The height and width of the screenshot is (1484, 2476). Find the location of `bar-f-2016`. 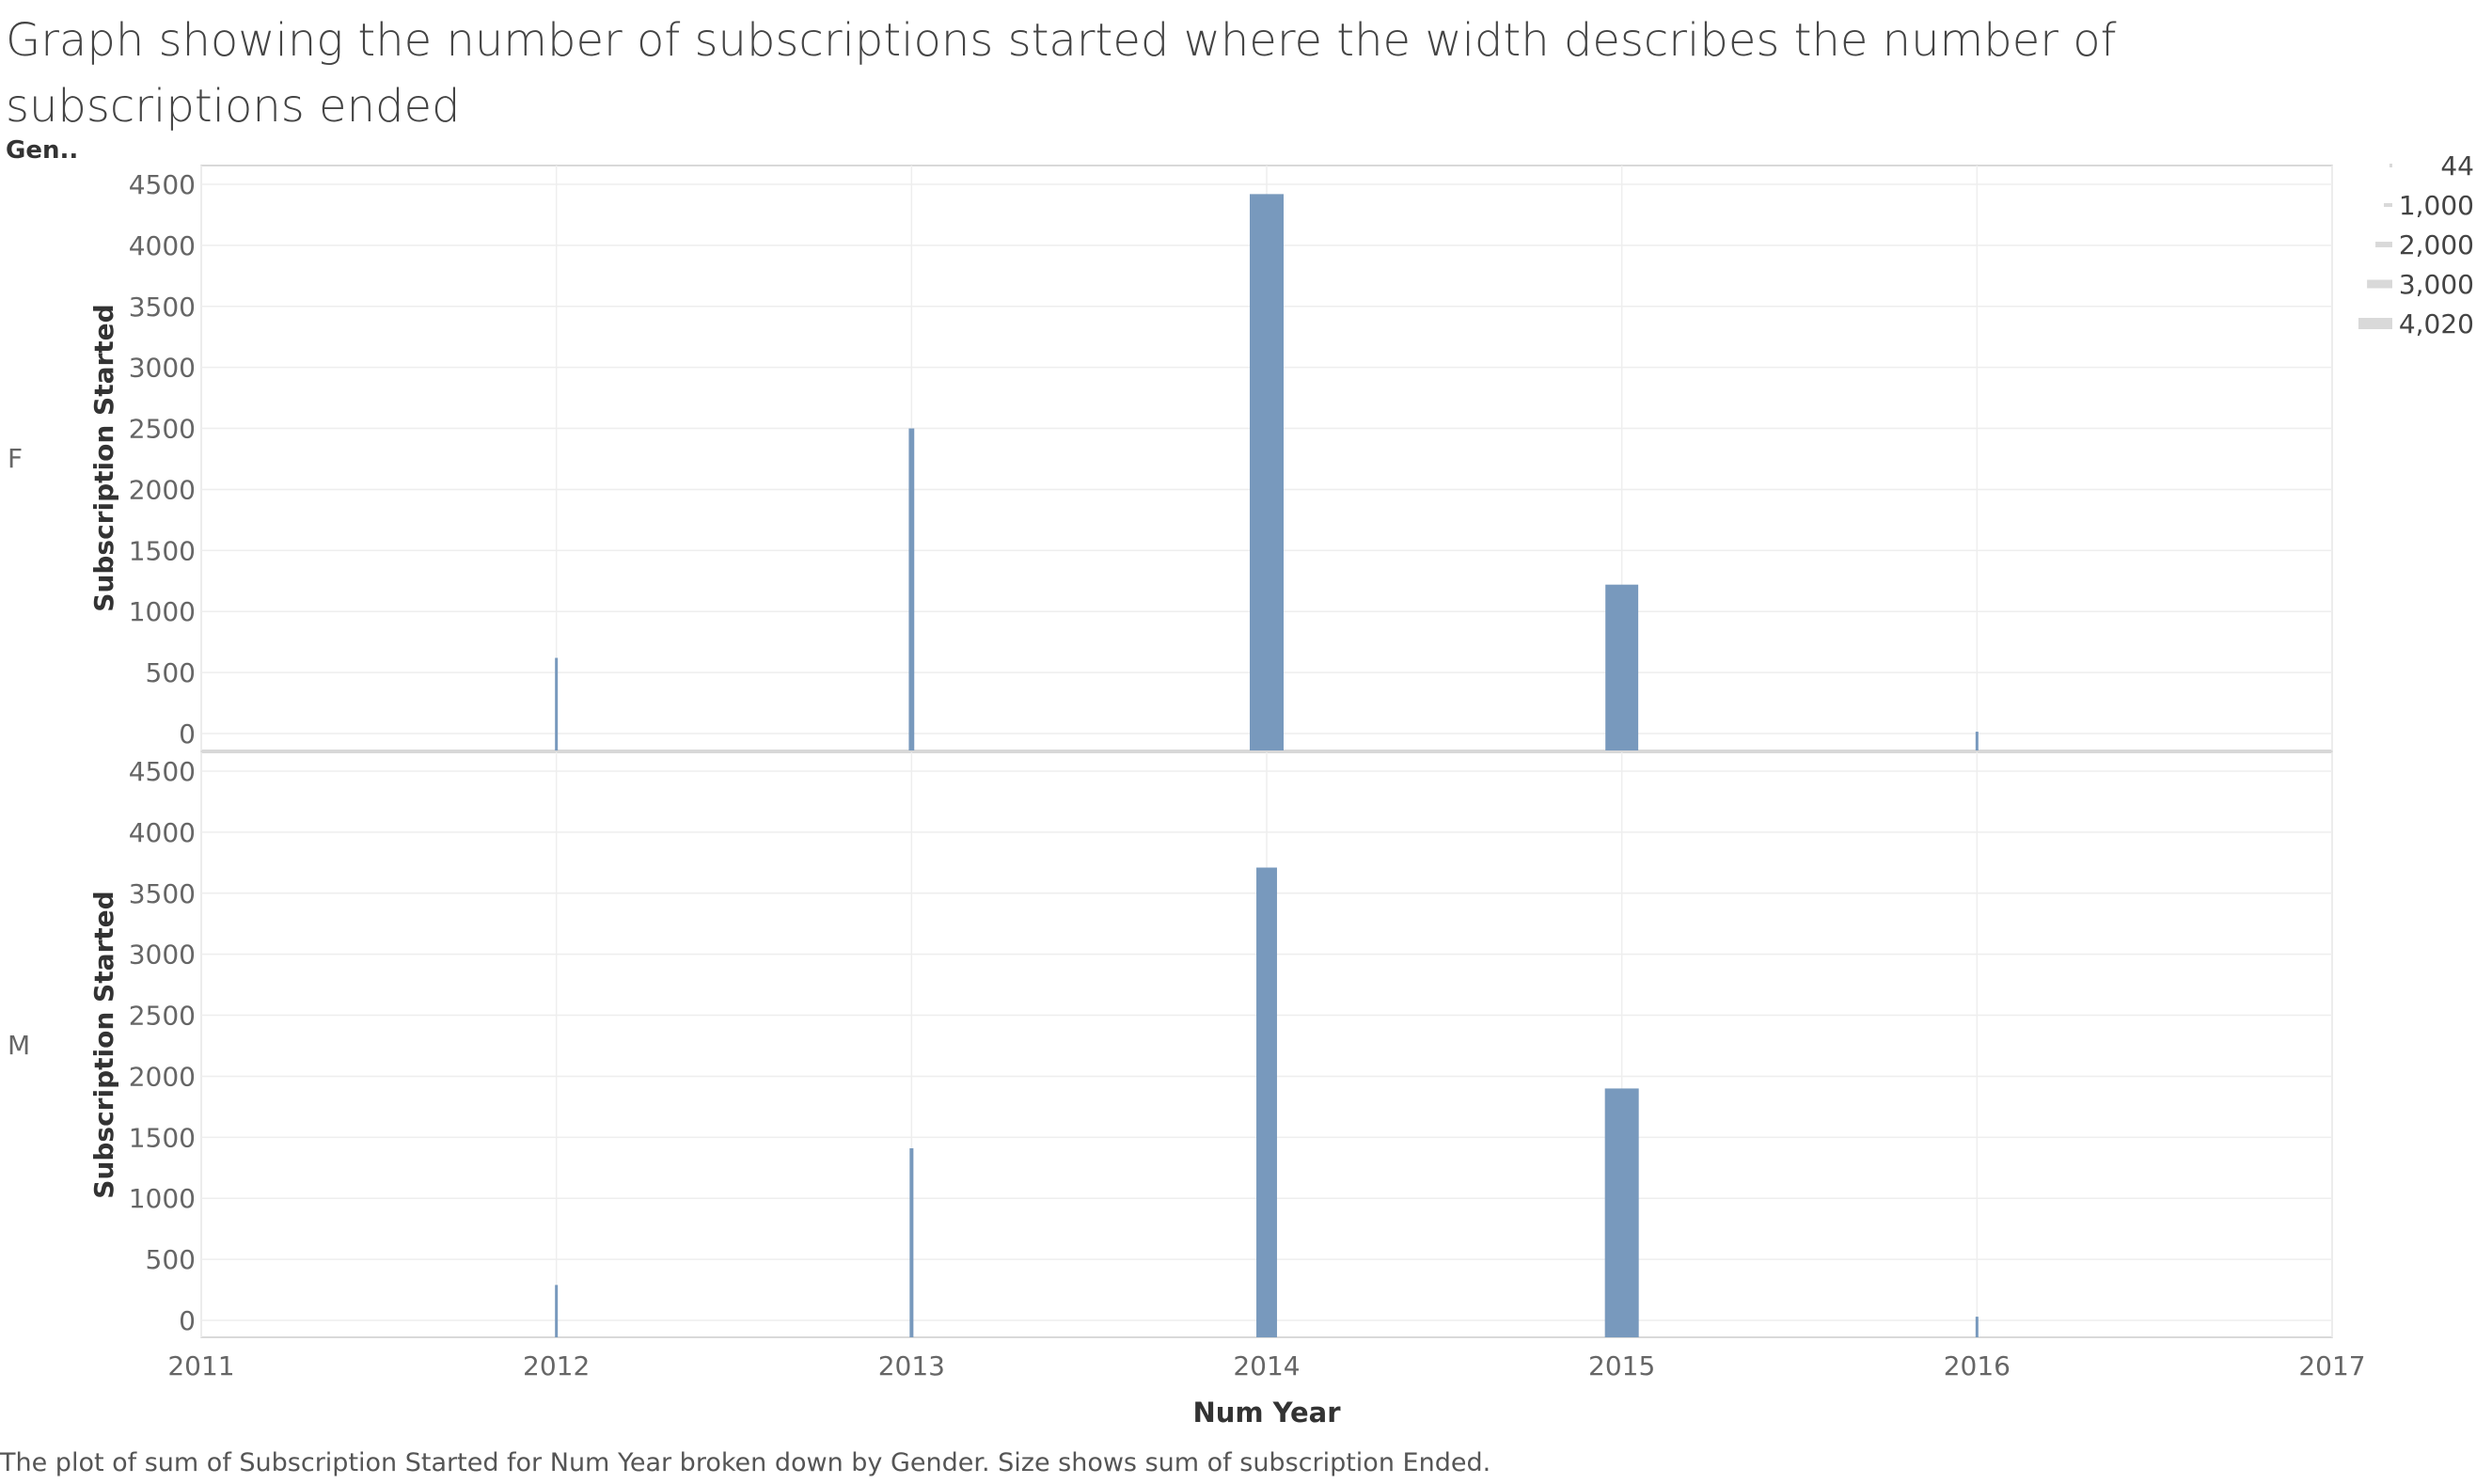

bar-f-2016 is located at coordinates (1977, 741).